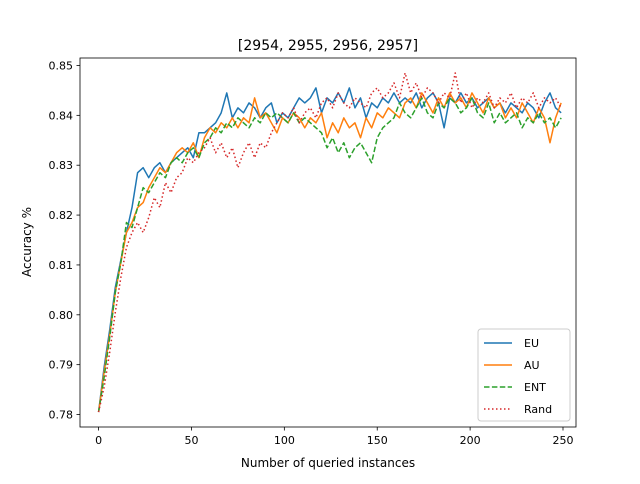 The image size is (640, 484). What do you see at coordinates (284, 440) in the screenshot?
I see `x-tick-label: 100` at bounding box center [284, 440].